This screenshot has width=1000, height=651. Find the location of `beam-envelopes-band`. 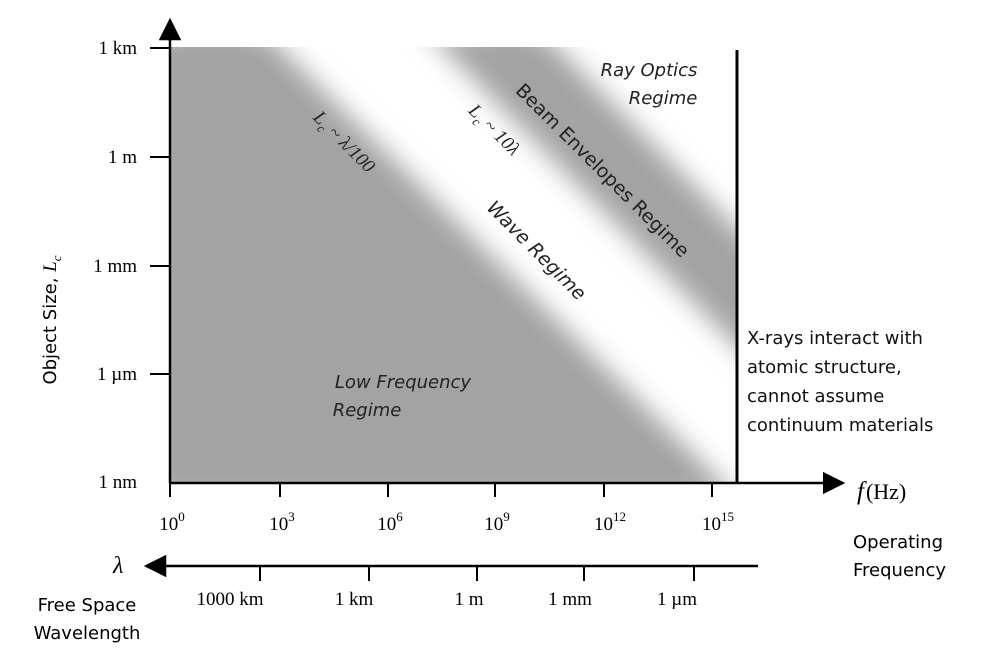

beam-envelopes-band is located at coordinates (589, 197).